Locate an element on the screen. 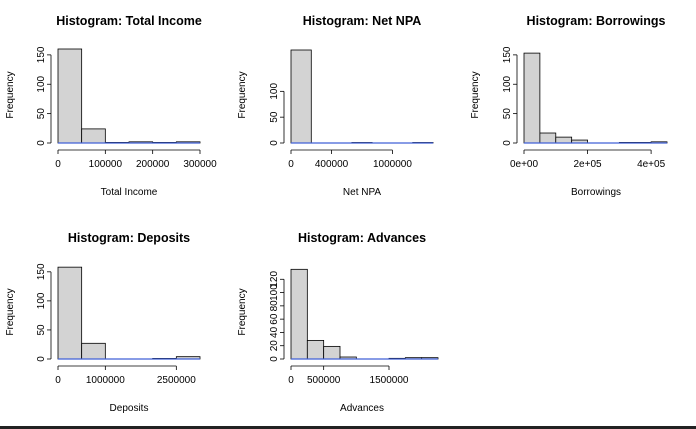 The width and height of the screenshot is (696, 429). x-tick-label: 100000 is located at coordinates (106, 164).